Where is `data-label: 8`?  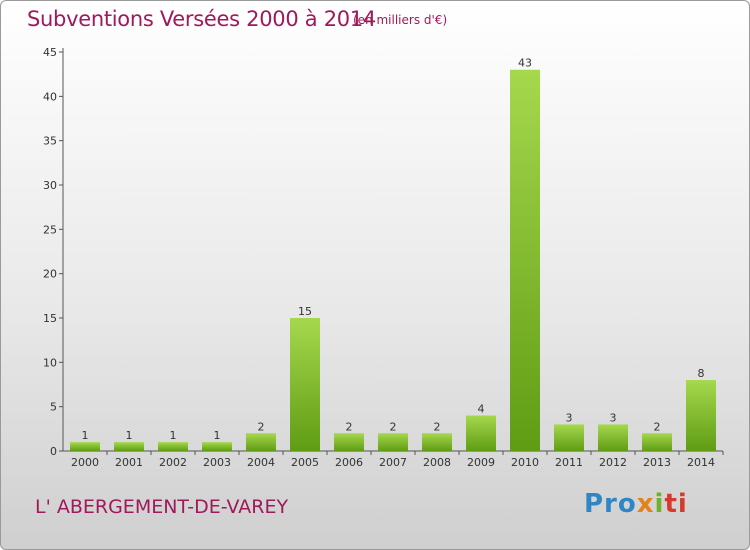
data-label: 8 is located at coordinates (701, 373).